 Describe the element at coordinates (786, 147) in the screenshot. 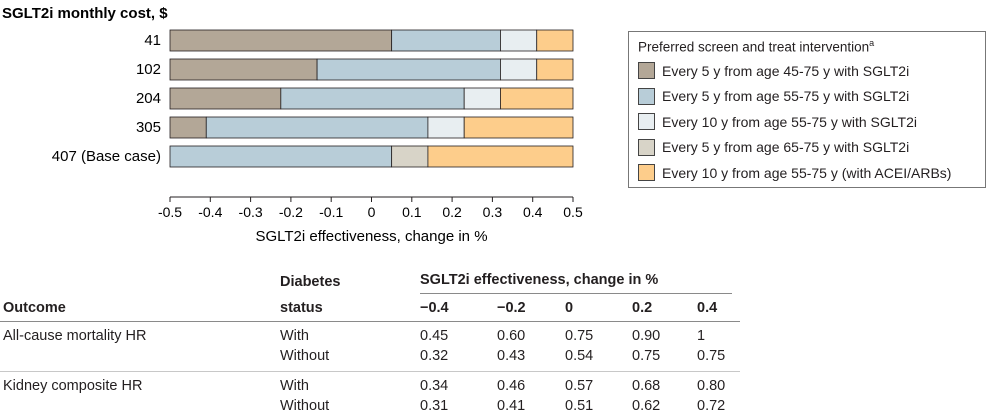

I see `legend-label: Every 5 y from age 65-75 y with SGLT2i` at that location.